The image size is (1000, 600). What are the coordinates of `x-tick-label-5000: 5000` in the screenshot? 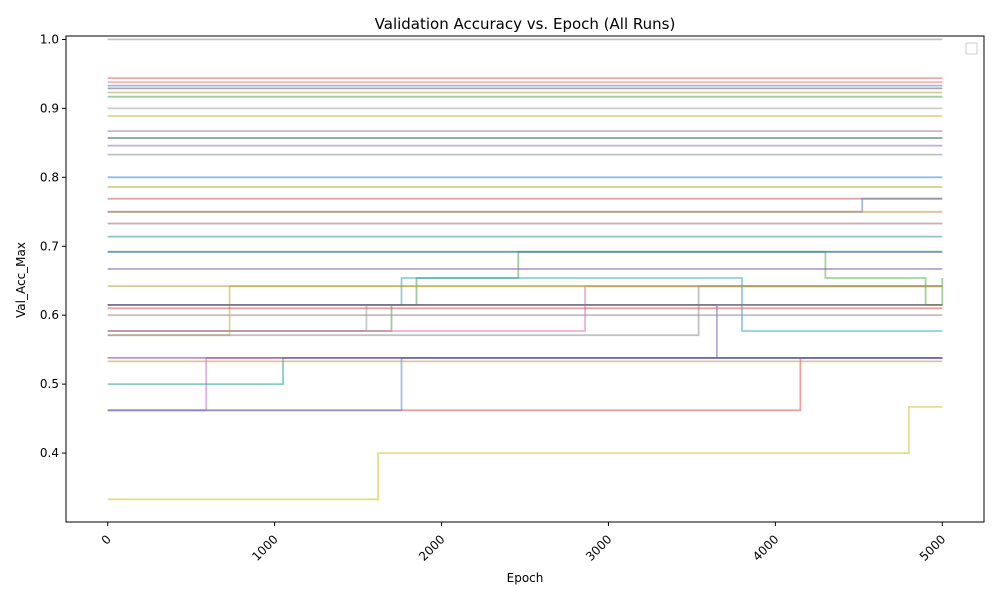 It's located at (932, 547).